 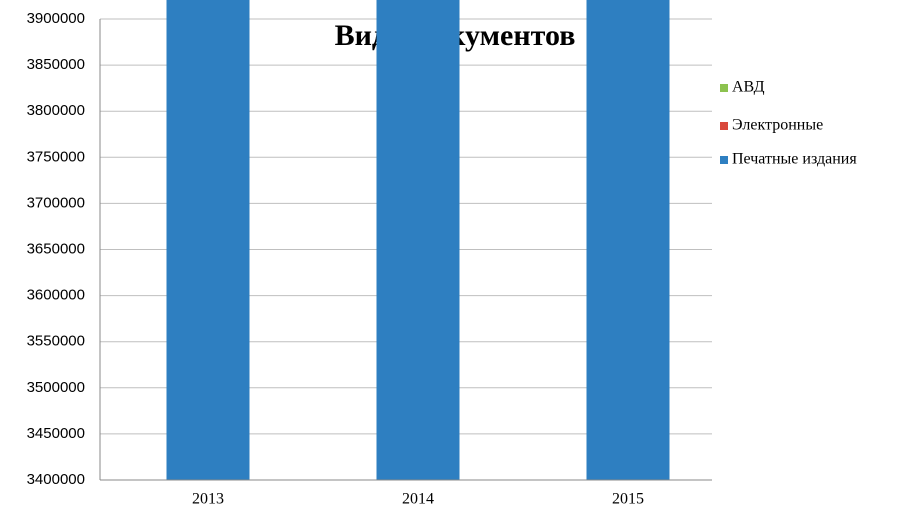 I want to click on x-tick-label: 2013, so click(x=208, y=499).